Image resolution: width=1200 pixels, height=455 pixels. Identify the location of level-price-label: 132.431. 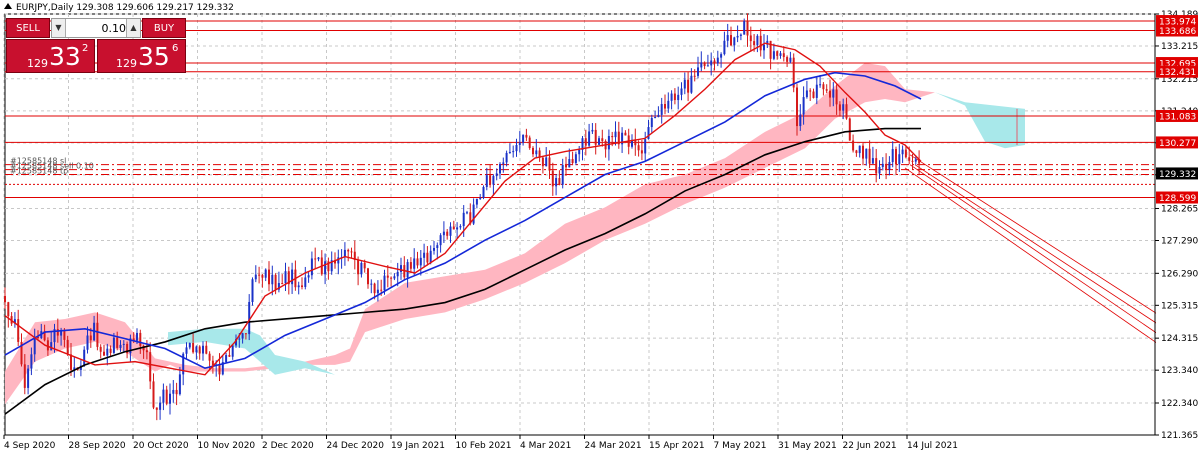
(1177, 73).